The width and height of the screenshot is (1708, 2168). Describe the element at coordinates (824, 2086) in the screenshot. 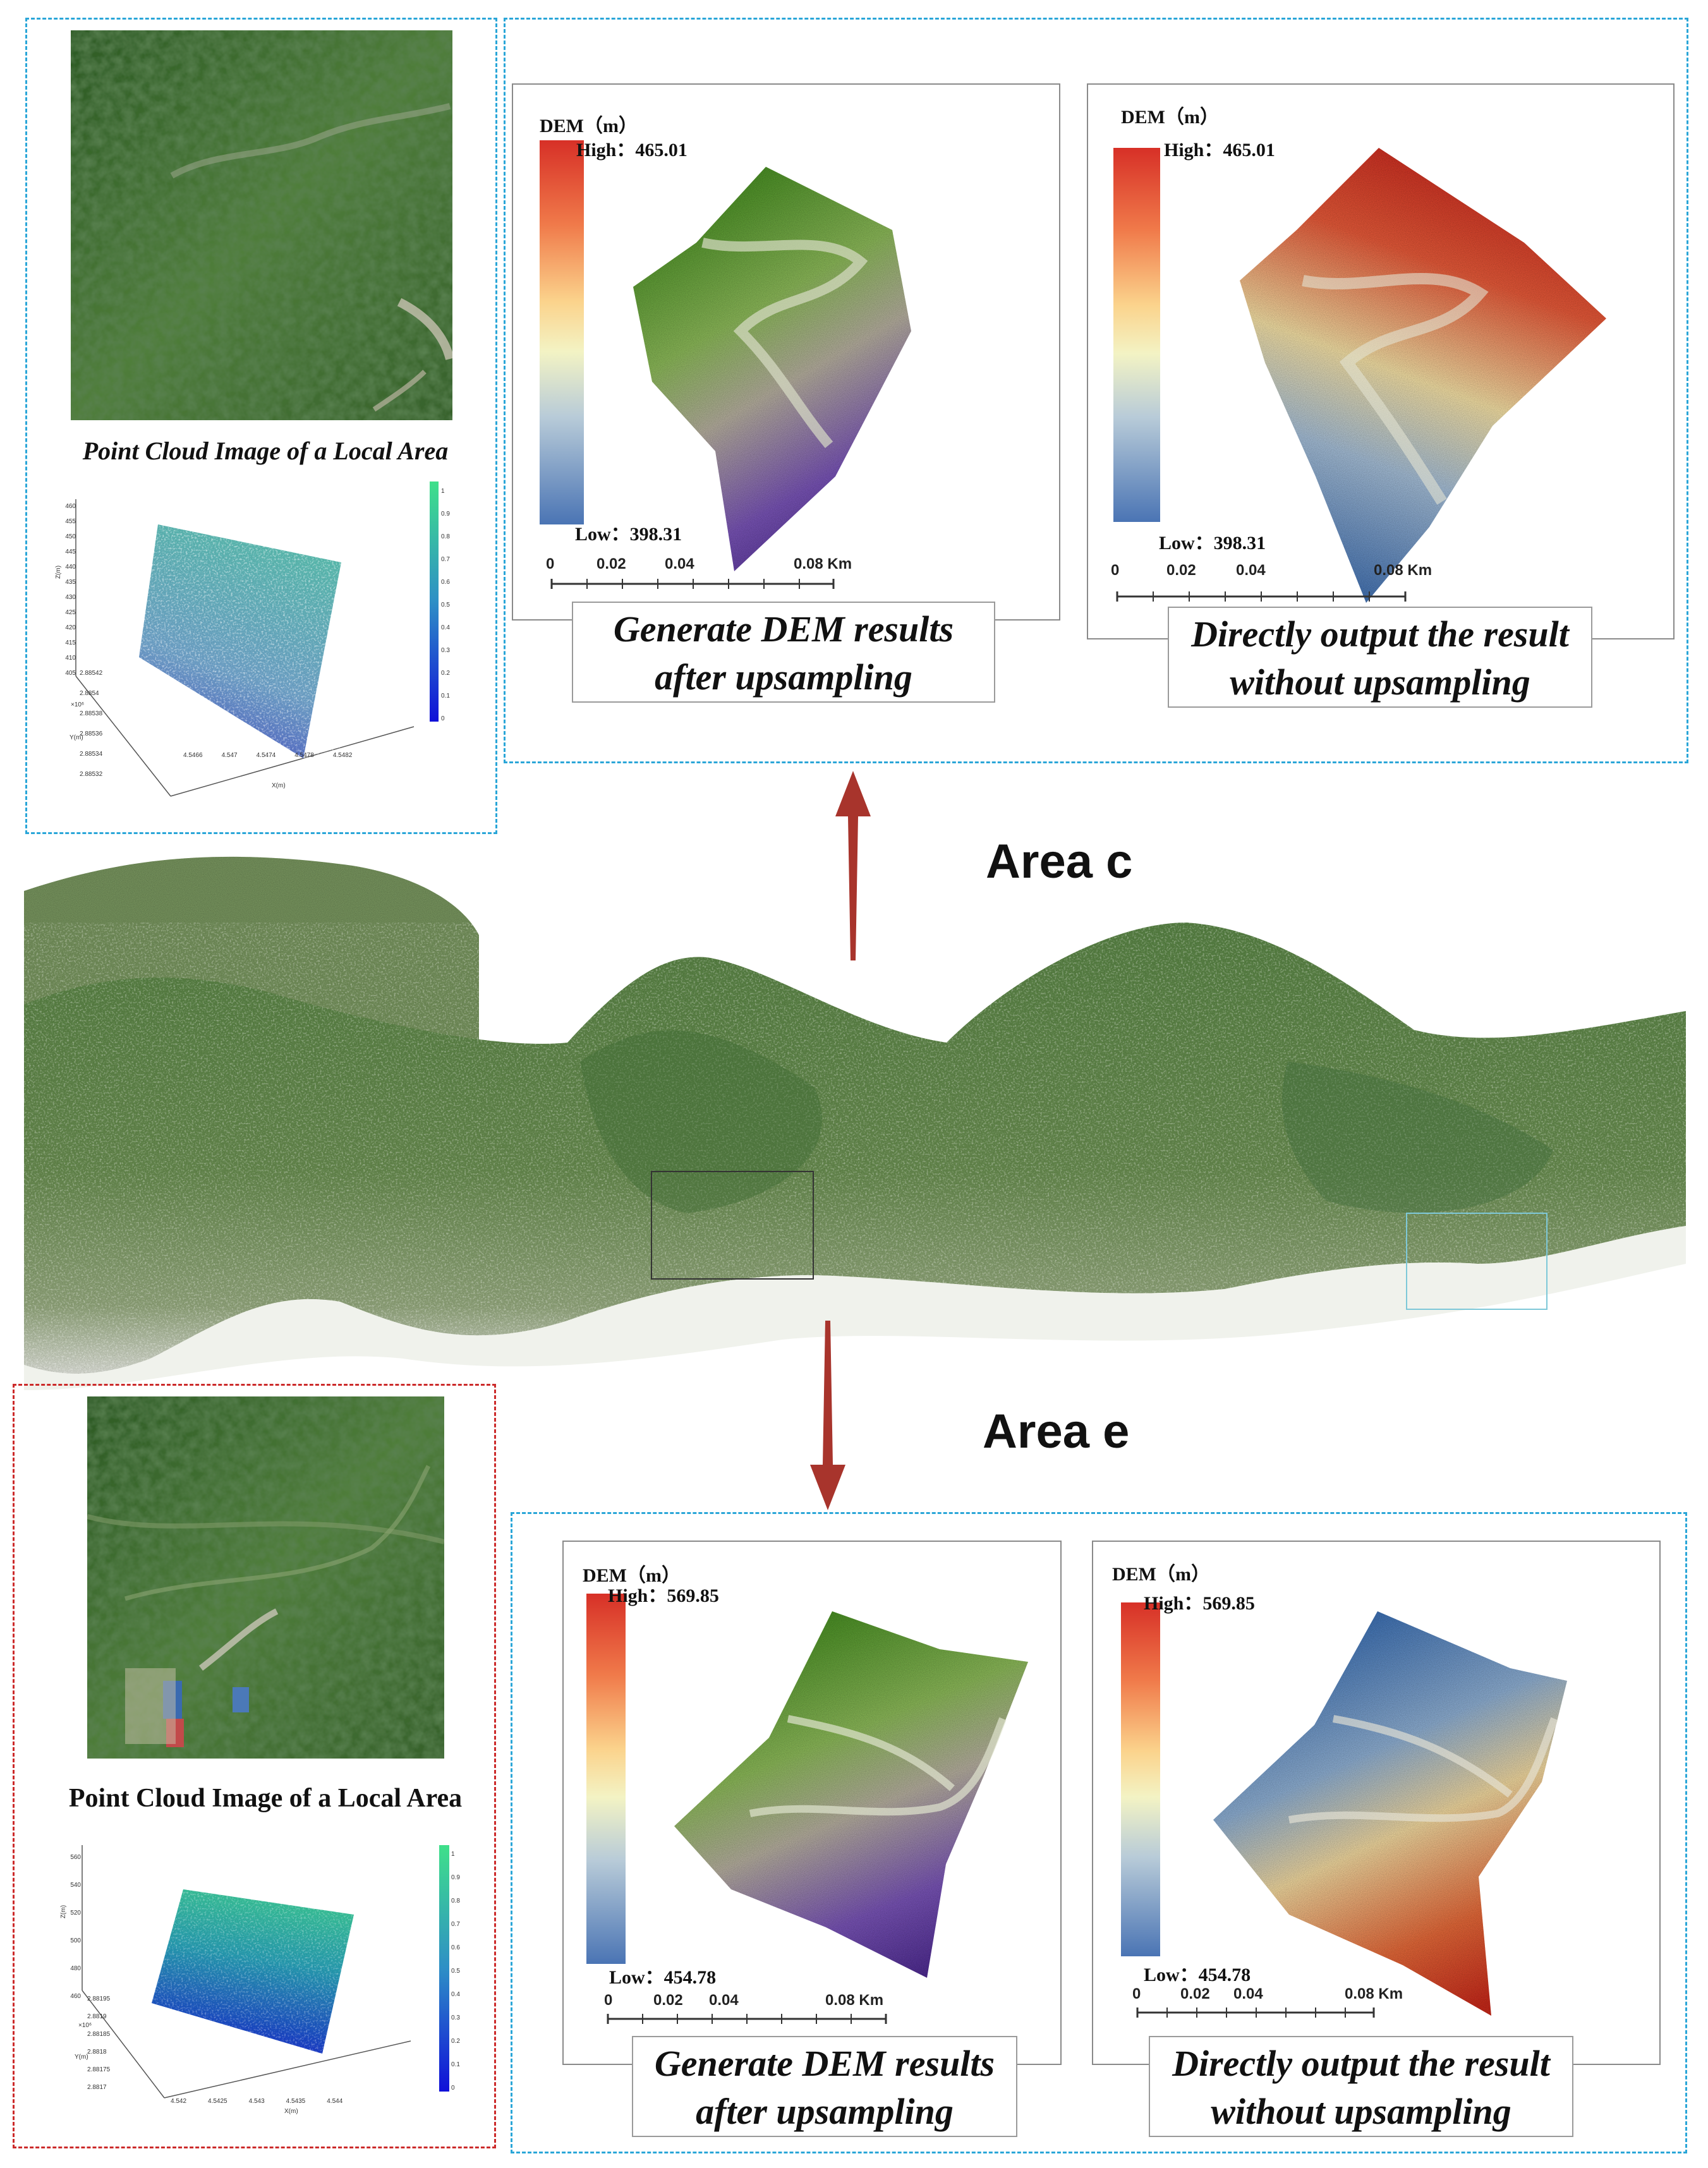

I see `dem-caption-e-upsampled: Generate DEM results after upsampling` at that location.